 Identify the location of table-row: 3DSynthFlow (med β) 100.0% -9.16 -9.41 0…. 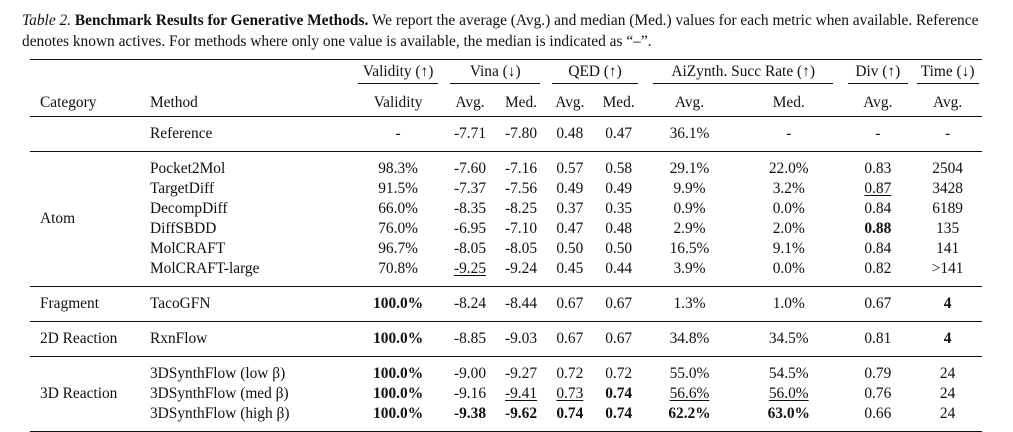
(506, 394).